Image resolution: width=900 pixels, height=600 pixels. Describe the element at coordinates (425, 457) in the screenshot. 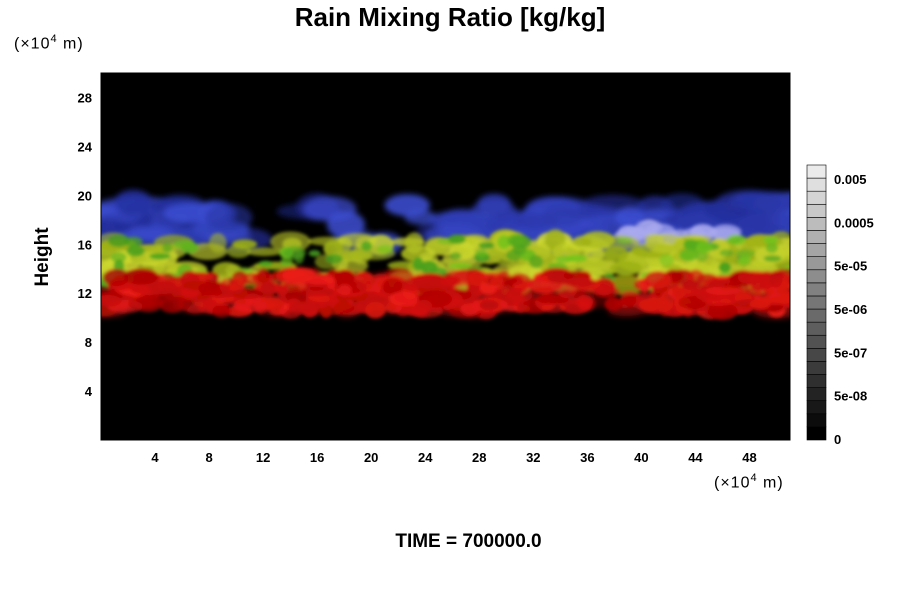

I see `x-tick-label: 24` at that location.